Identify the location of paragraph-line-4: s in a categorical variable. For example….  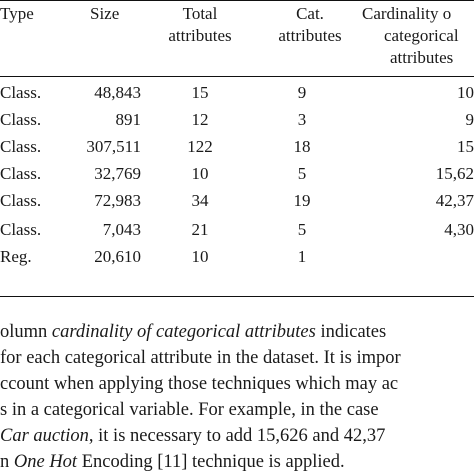
(189, 410).